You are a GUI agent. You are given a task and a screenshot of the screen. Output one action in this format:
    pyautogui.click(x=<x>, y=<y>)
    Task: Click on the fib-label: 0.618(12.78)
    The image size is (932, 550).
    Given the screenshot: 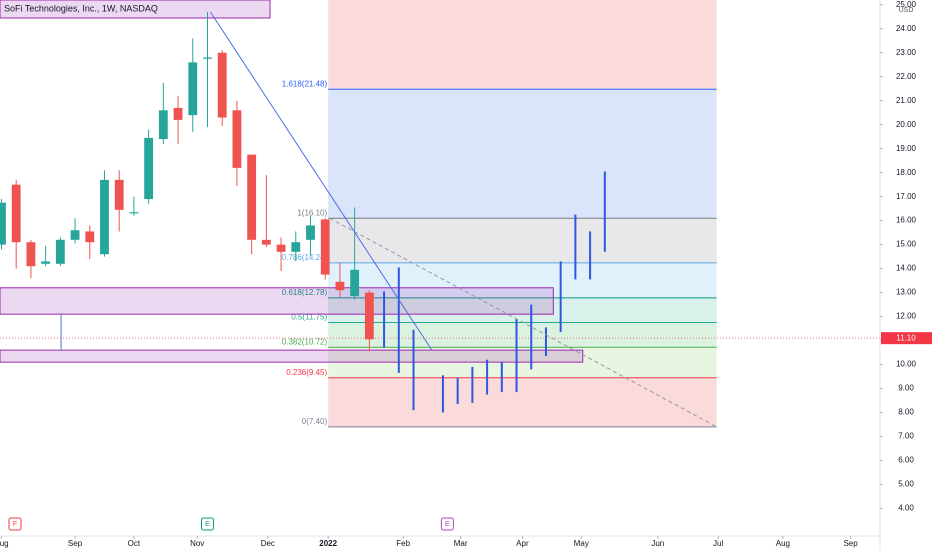 What is the action you would take?
    pyautogui.click(x=305, y=292)
    